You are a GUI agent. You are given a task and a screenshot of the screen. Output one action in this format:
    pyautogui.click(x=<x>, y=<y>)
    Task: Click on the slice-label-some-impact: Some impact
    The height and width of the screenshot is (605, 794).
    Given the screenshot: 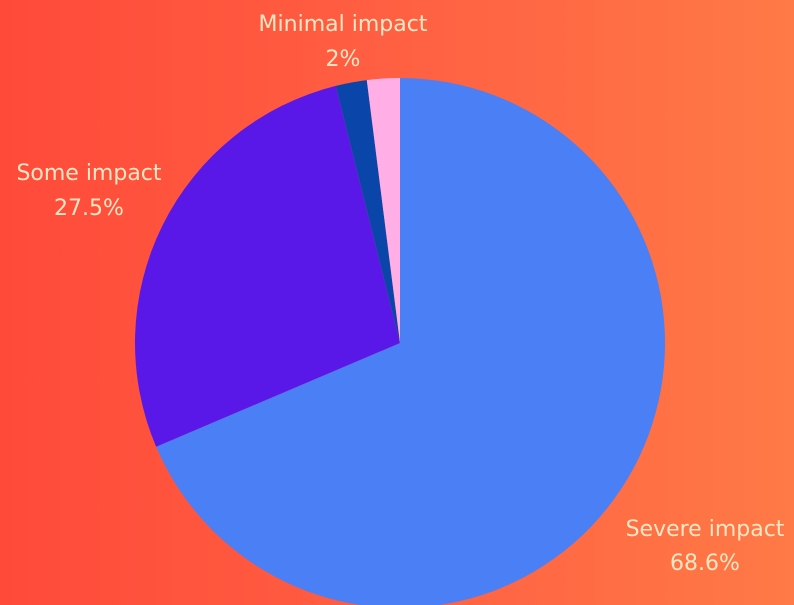 What is the action you would take?
    pyautogui.click(x=88, y=173)
    